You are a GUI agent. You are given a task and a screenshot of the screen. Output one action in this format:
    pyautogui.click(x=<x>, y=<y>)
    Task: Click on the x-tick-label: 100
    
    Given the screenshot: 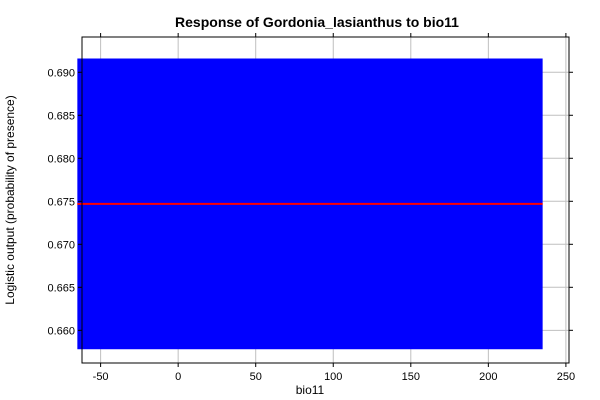 What is the action you would take?
    pyautogui.click(x=333, y=377)
    